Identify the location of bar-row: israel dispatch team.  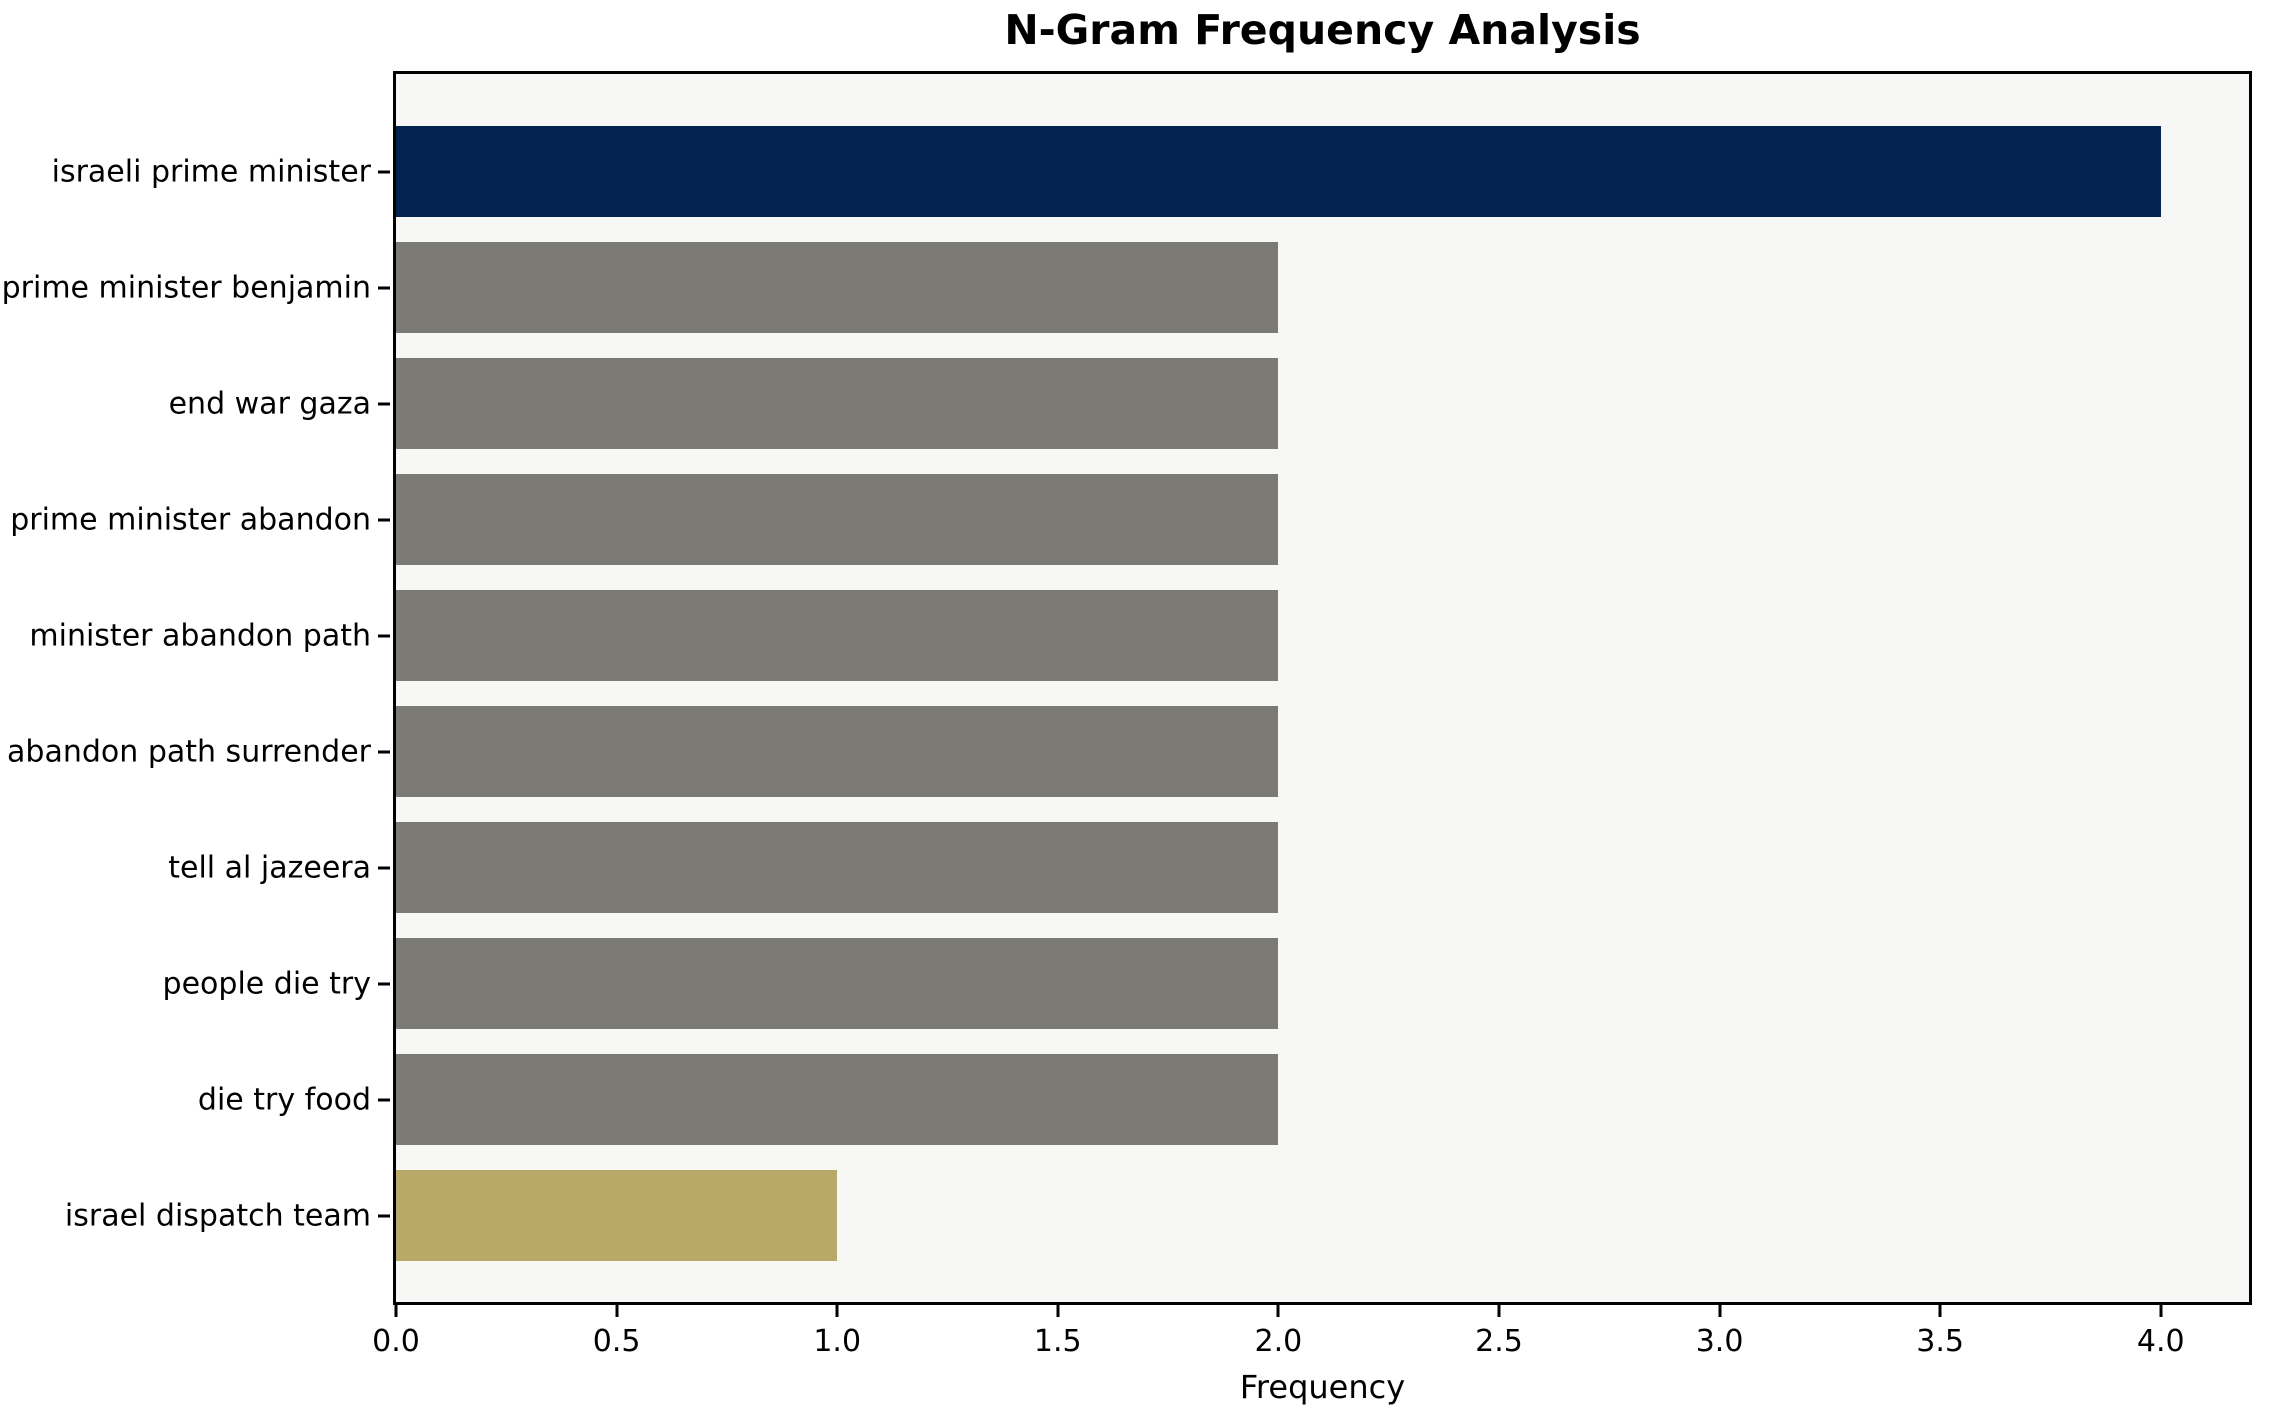
(1157, 1215).